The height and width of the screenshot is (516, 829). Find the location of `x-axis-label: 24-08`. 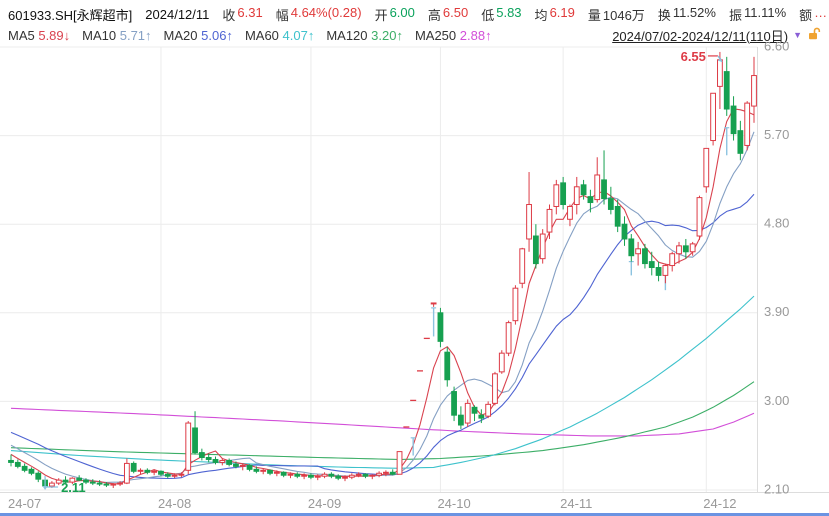

x-axis-label: 24-08 is located at coordinates (174, 503).